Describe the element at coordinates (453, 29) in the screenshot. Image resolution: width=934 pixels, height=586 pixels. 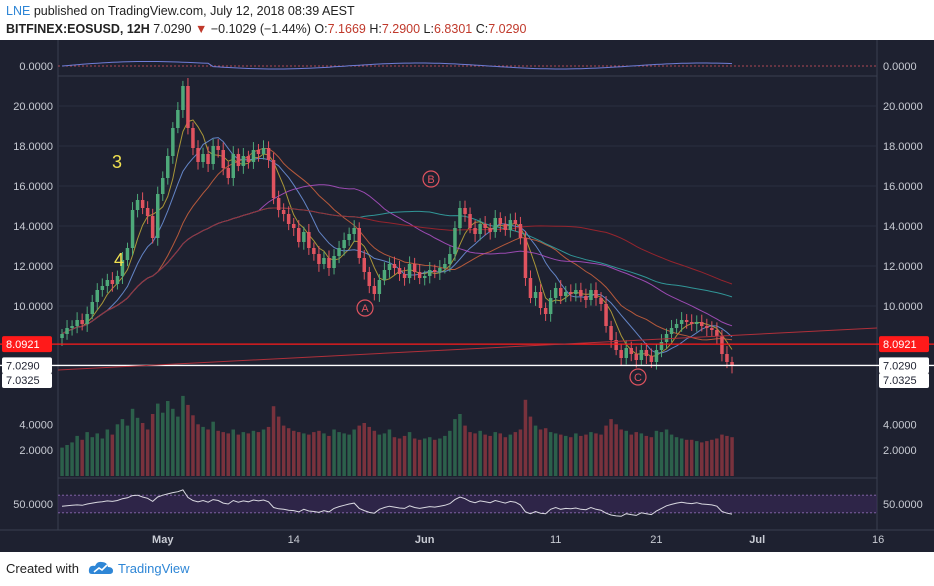
I see `low-value: 6.8301` at that location.